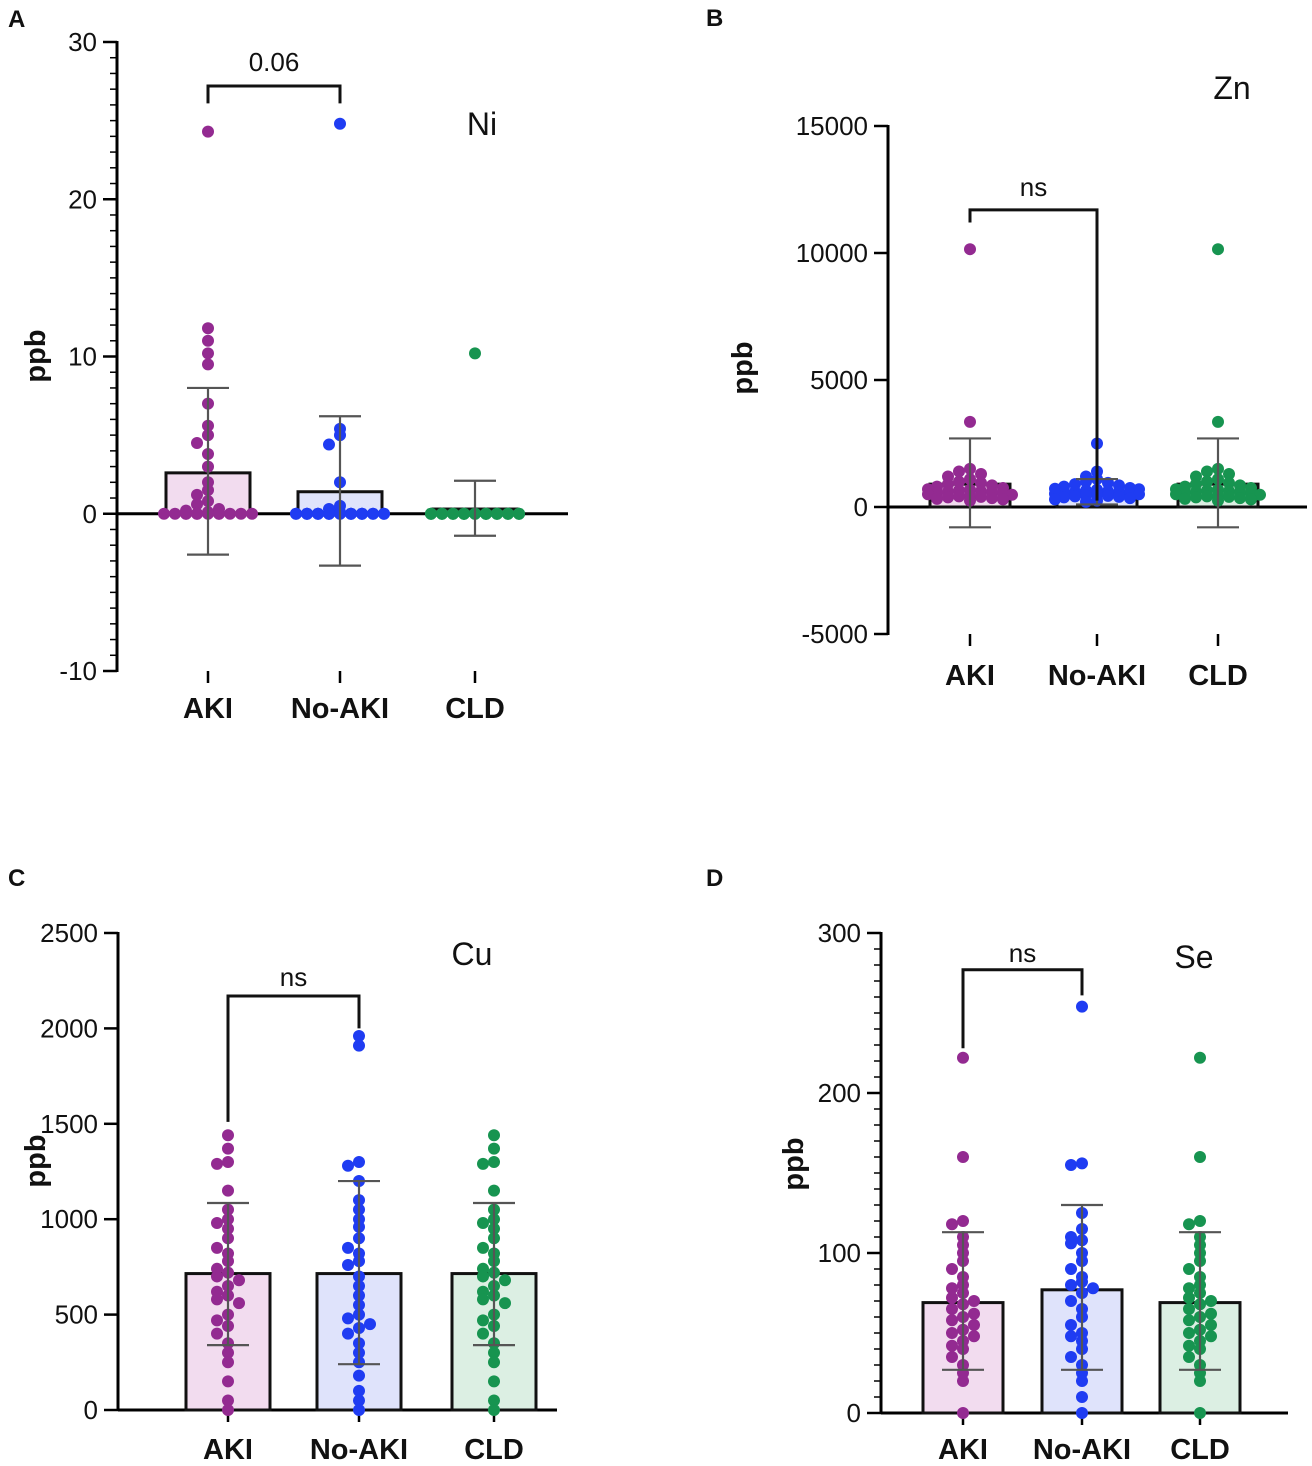 This screenshot has height=1466, width=1312. Describe the element at coordinates (76, 1315) in the screenshot. I see `y-tick-label: 500` at that location.